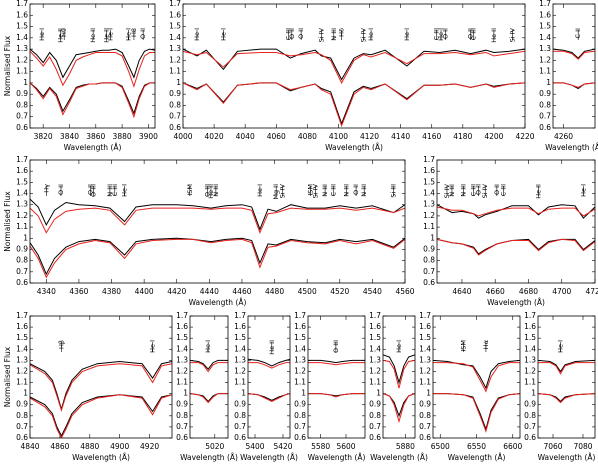  I want to click on y-tick-label: 1.4, so click(22, 193).